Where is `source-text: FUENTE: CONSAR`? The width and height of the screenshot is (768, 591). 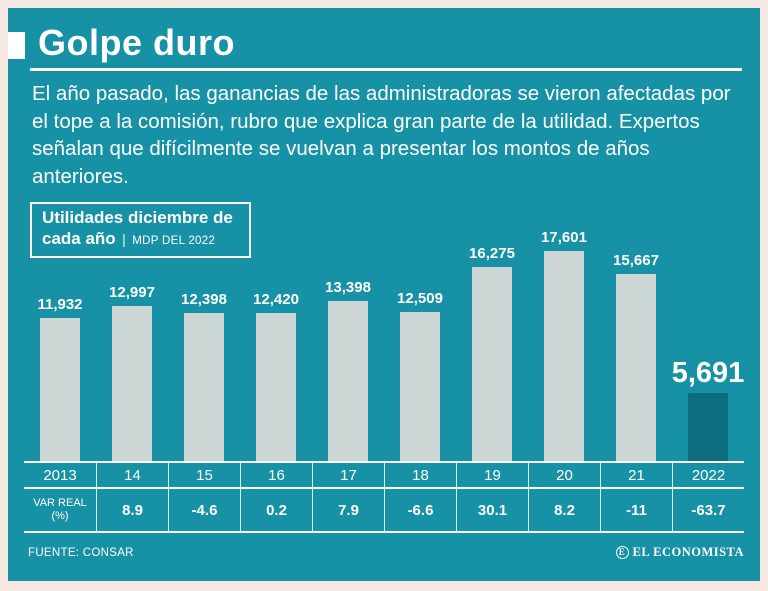
source-text: FUENTE: CONSAR is located at coordinates (81, 552).